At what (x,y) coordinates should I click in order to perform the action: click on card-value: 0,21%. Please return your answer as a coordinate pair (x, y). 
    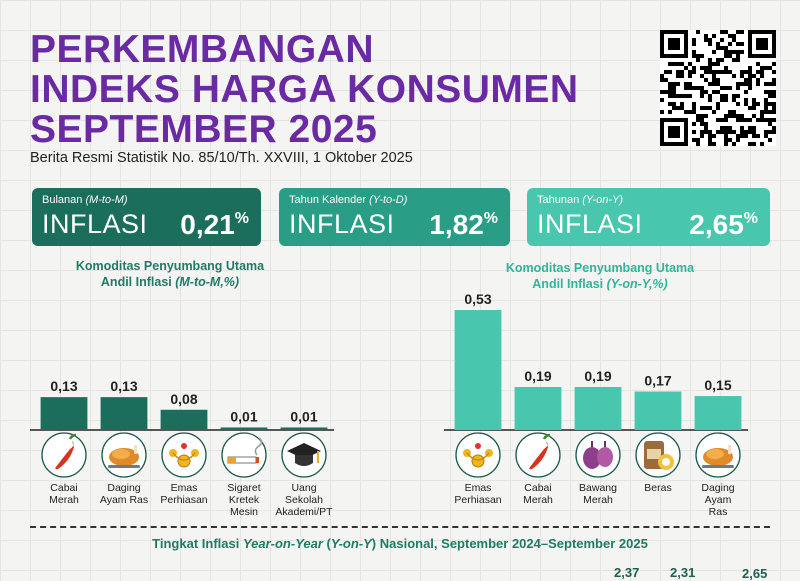
    Looking at the image, I should click on (214, 224).